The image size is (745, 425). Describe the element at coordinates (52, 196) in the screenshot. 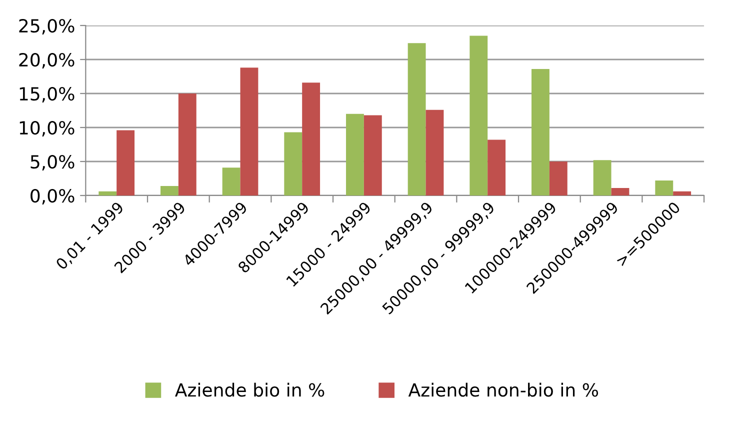

I see `y-tick-label: 0,0%` at that location.